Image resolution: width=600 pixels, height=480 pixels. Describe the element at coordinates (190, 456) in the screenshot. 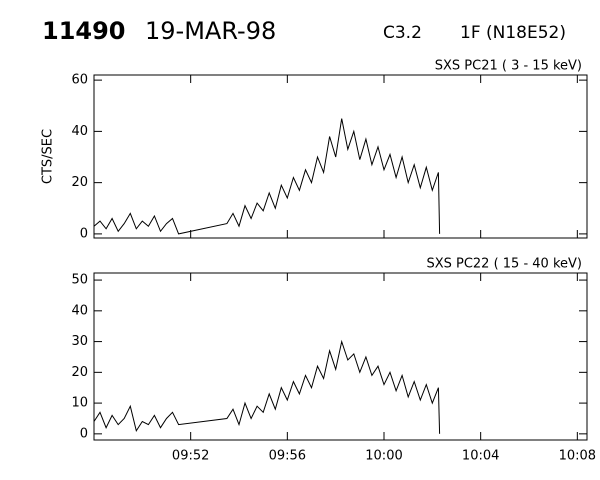

I see `x-tick-label: 09:52` at that location.